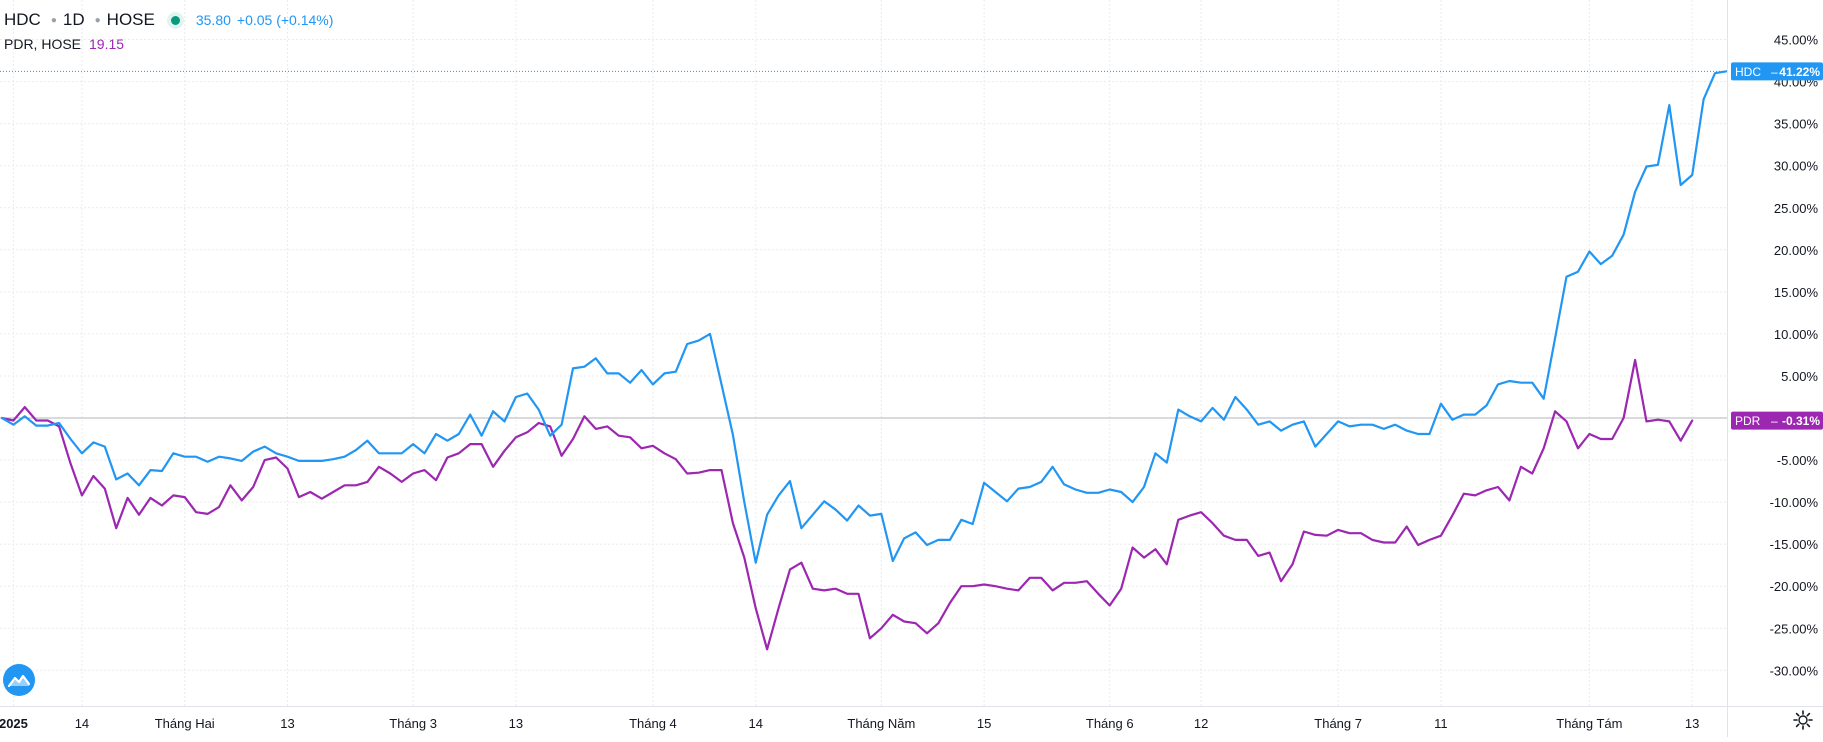 Image resolution: width=1823 pixels, height=742 pixels. What do you see at coordinates (1794, 502) in the screenshot?
I see `y-tick-label: -10.00%` at bounding box center [1794, 502].